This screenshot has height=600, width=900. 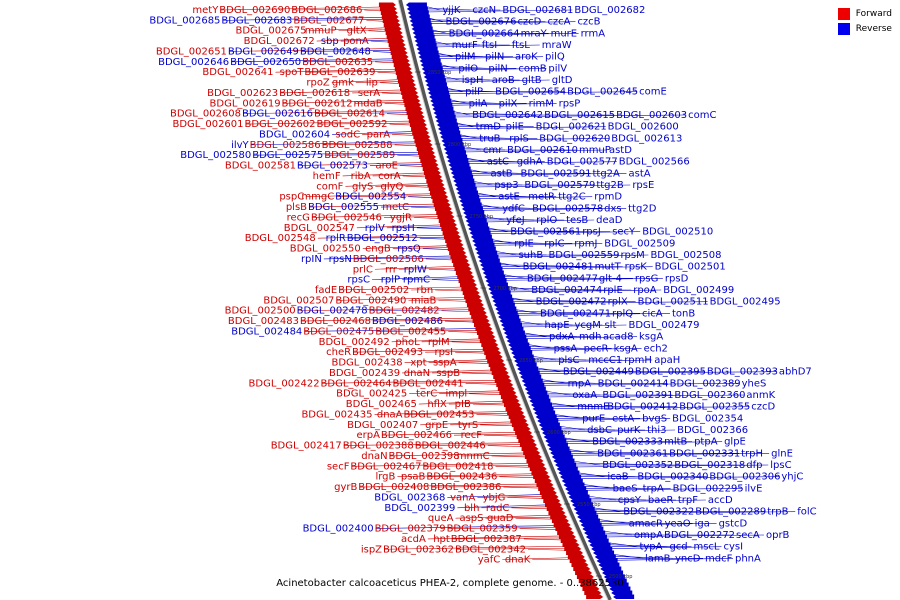 What do you see at coordinates (733, 547) in the screenshot?
I see `gene-label: cysI` at bounding box center [733, 547].